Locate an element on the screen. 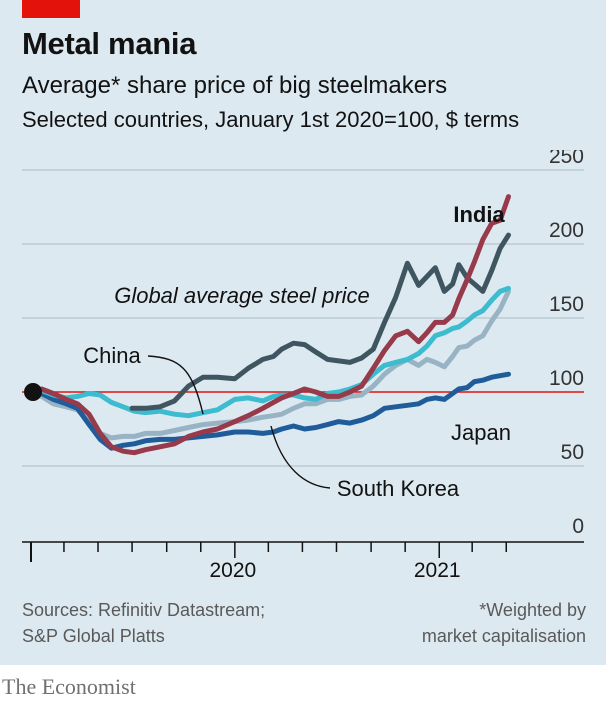 This screenshot has height=701, width=608. y-tick-label-100: 100 is located at coordinates (566, 378).